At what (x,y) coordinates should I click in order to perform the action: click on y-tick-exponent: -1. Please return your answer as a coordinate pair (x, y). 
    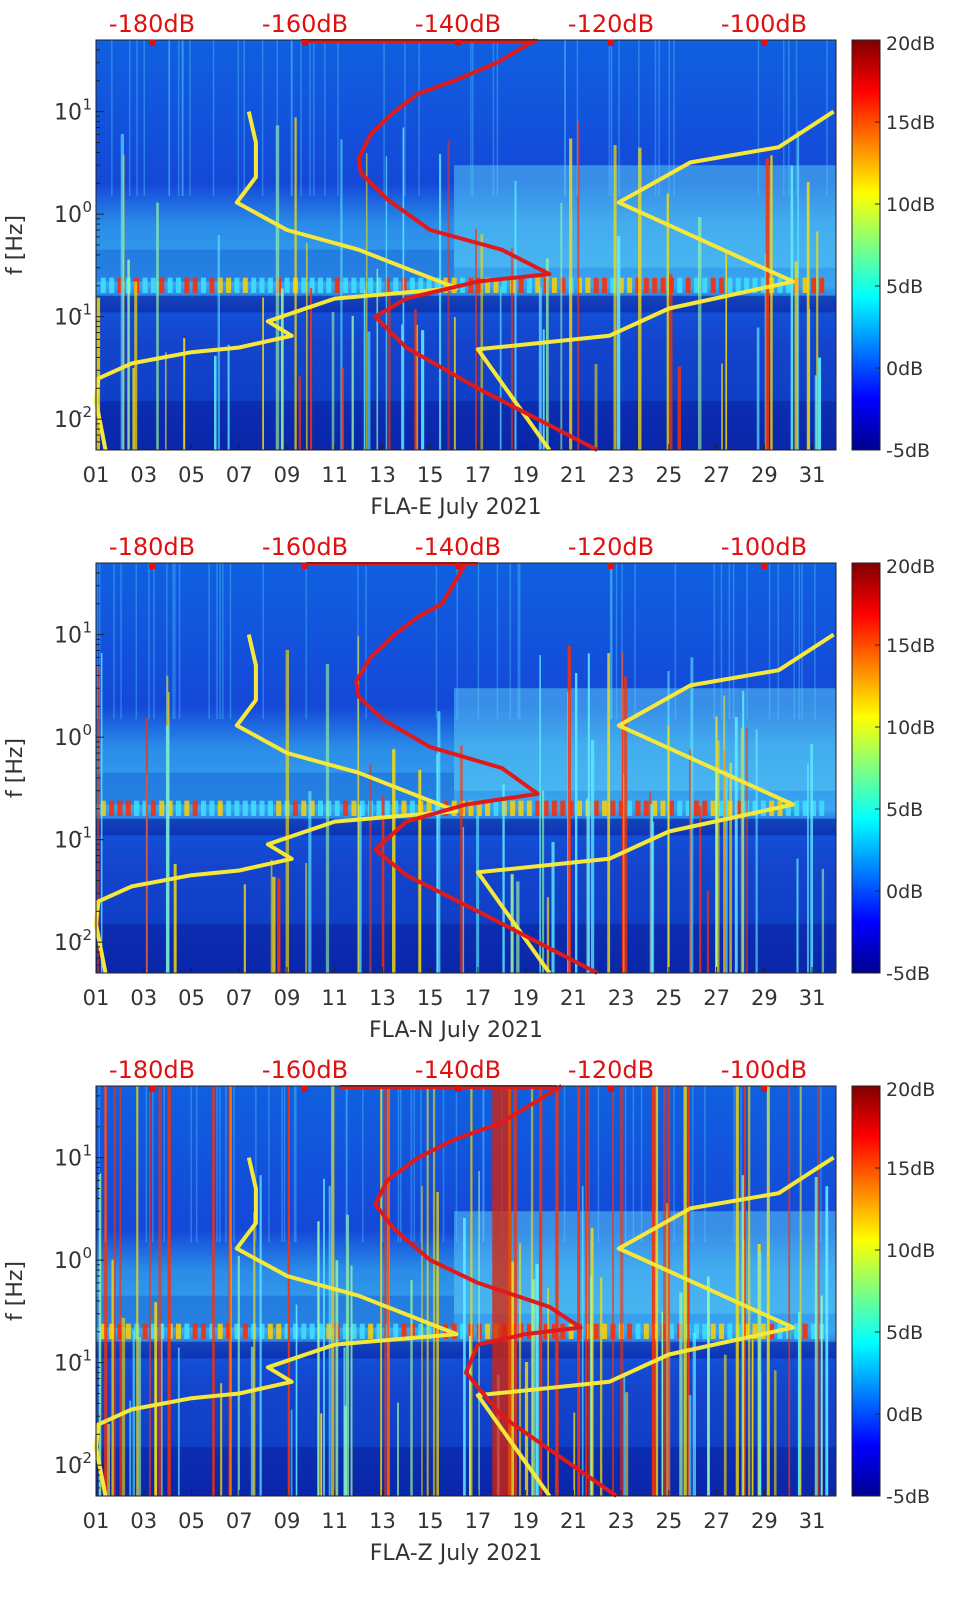
    Looking at the image, I should click on (84, 833).